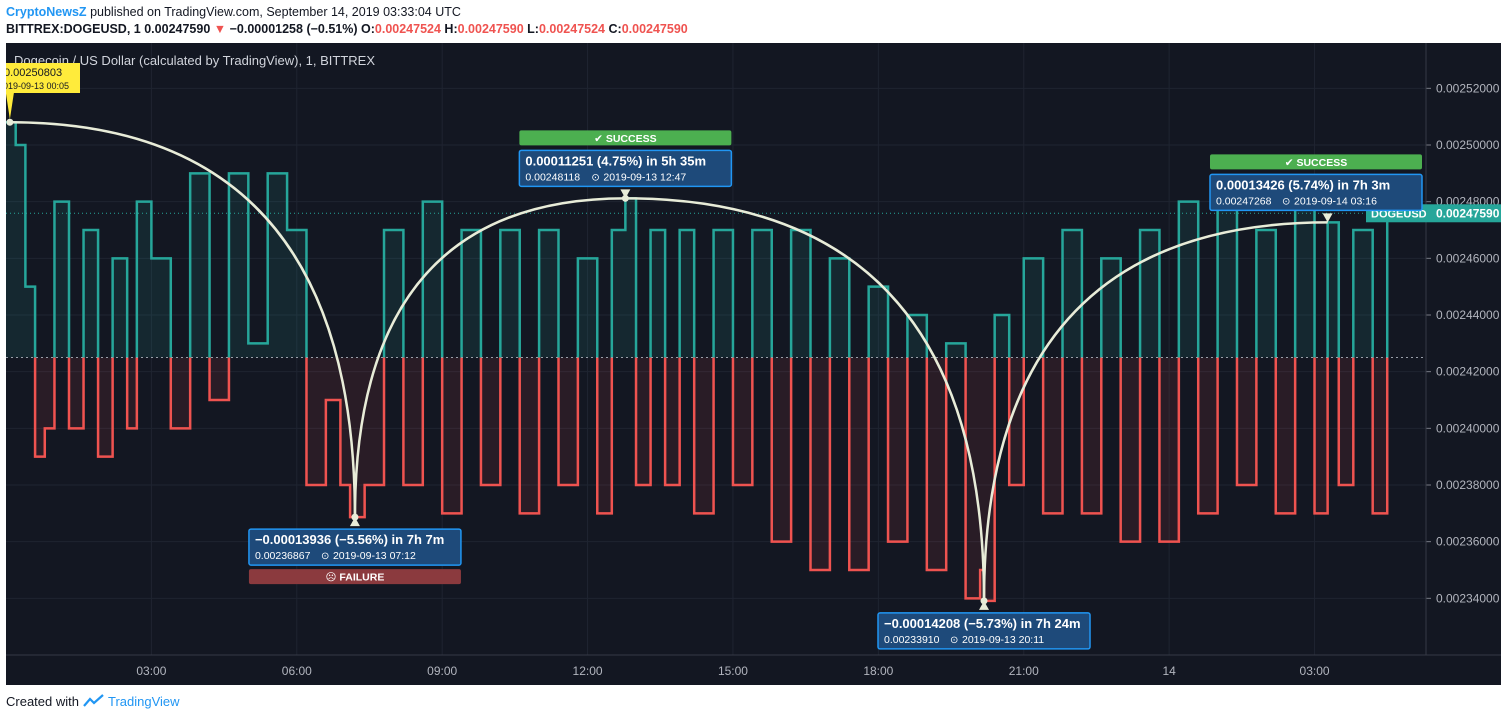  Describe the element at coordinates (533, 29) in the screenshot. I see `low-label: L:` at that location.